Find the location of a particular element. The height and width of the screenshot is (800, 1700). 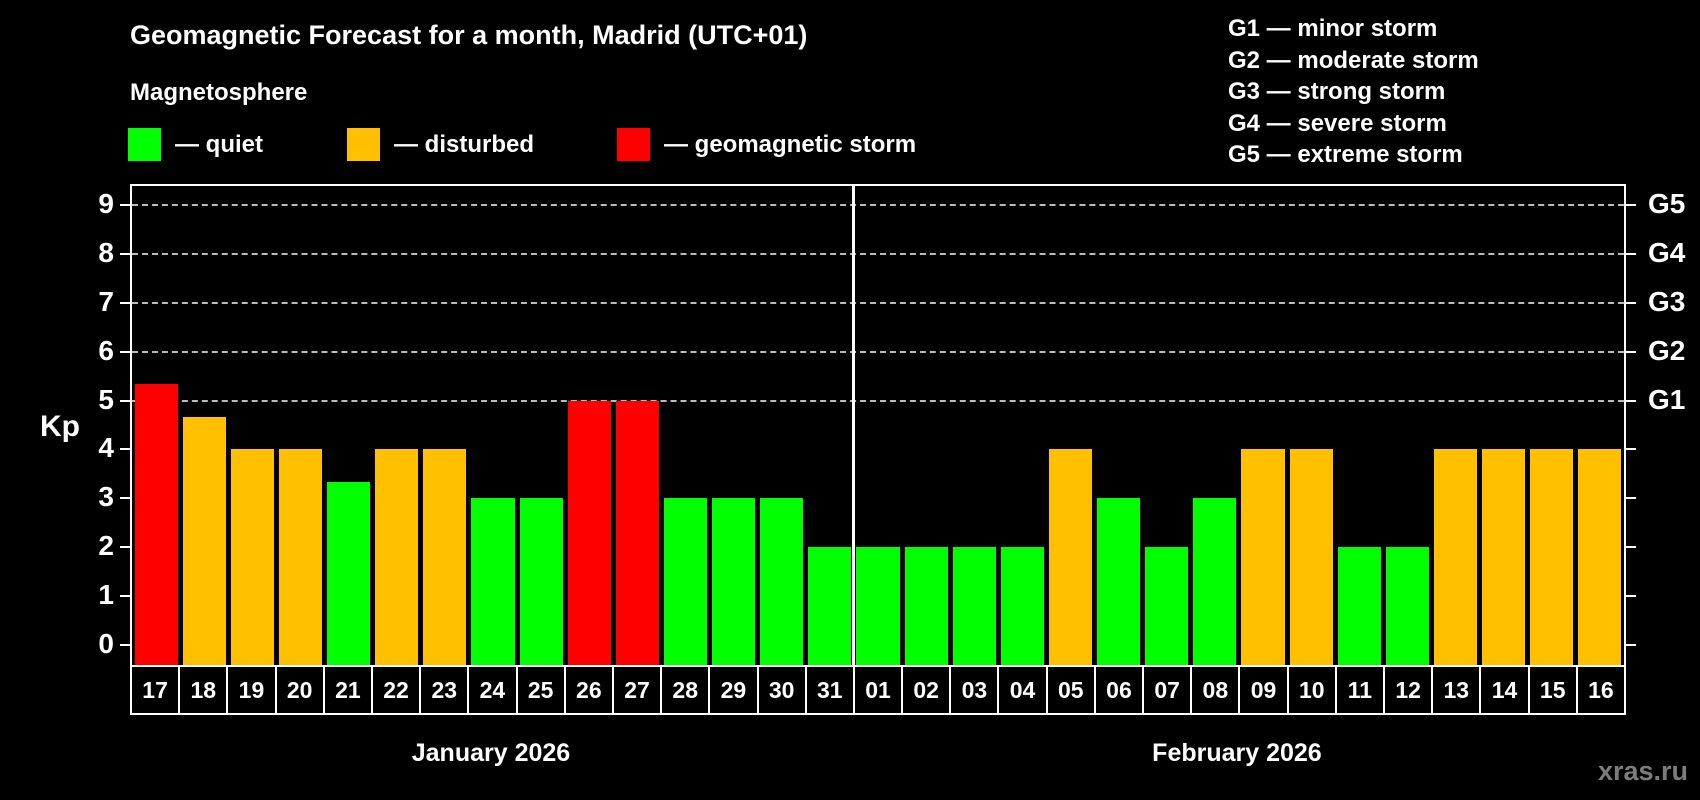

day-label: 27 is located at coordinates (637, 690).